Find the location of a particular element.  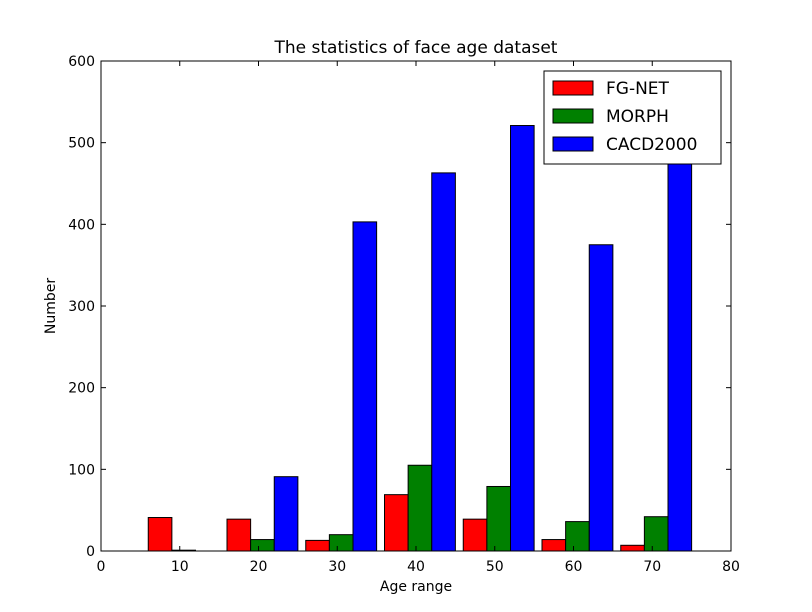

x-axis-title: Age range is located at coordinates (416, 587).